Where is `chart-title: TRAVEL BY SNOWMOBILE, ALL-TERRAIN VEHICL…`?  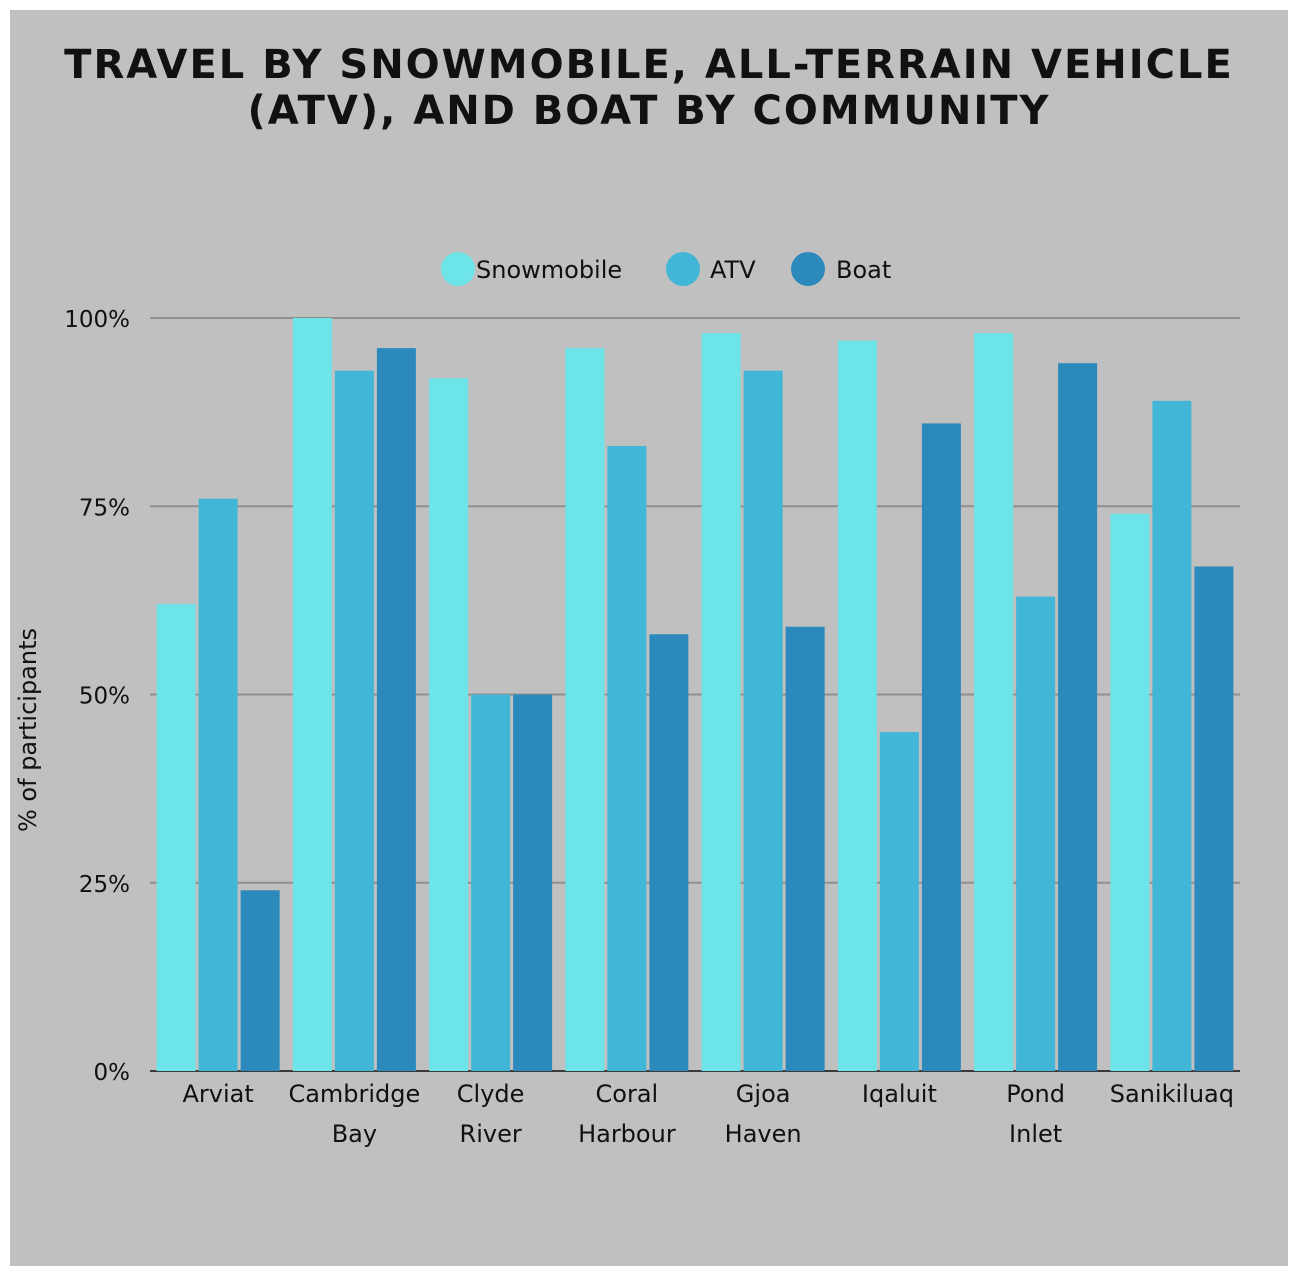
chart-title: TRAVEL BY SNOWMOBILE, ALL-TERRAIN VEHICL… is located at coordinates (649, 88).